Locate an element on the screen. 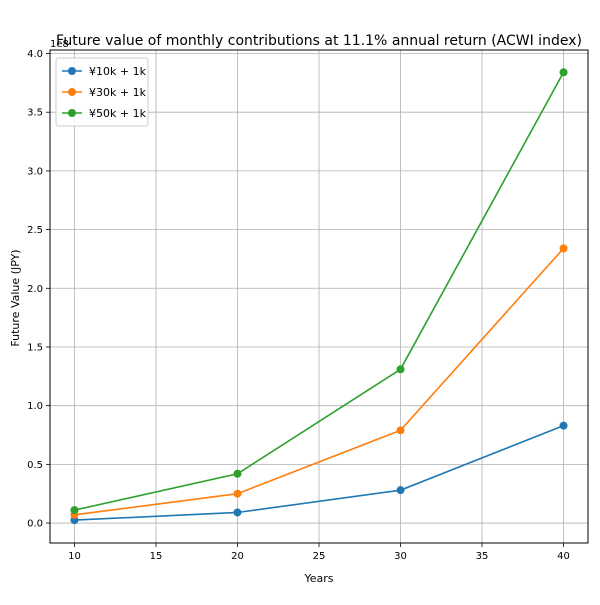  y-tick-label: 0.5 is located at coordinates (35, 465).